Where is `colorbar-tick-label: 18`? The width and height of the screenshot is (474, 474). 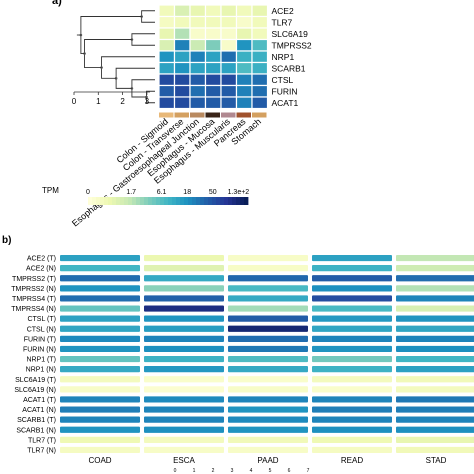
colorbar-tick-label: 18 is located at coordinates (187, 192).